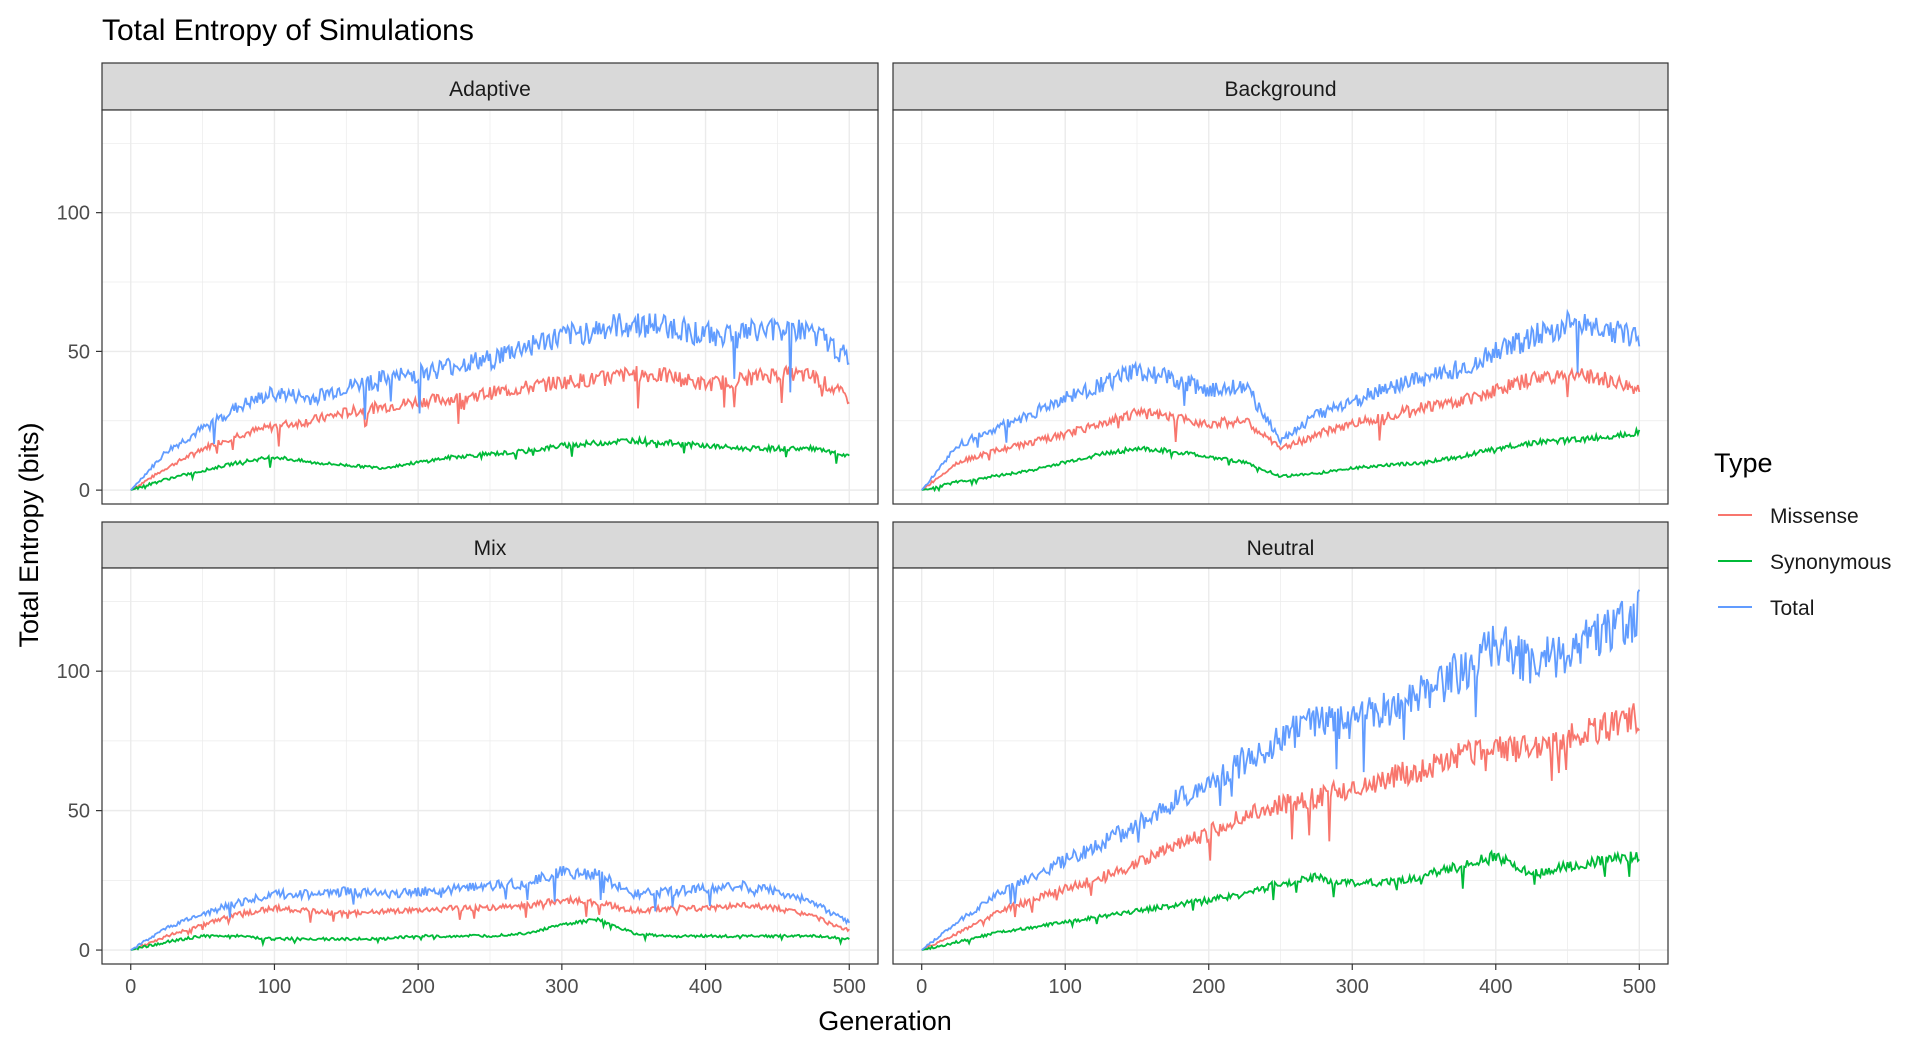 The height and width of the screenshot is (1046, 1920). Describe the element at coordinates (1830, 562) in the screenshot. I see `legend-label-synonymous: Synonymous` at that location.